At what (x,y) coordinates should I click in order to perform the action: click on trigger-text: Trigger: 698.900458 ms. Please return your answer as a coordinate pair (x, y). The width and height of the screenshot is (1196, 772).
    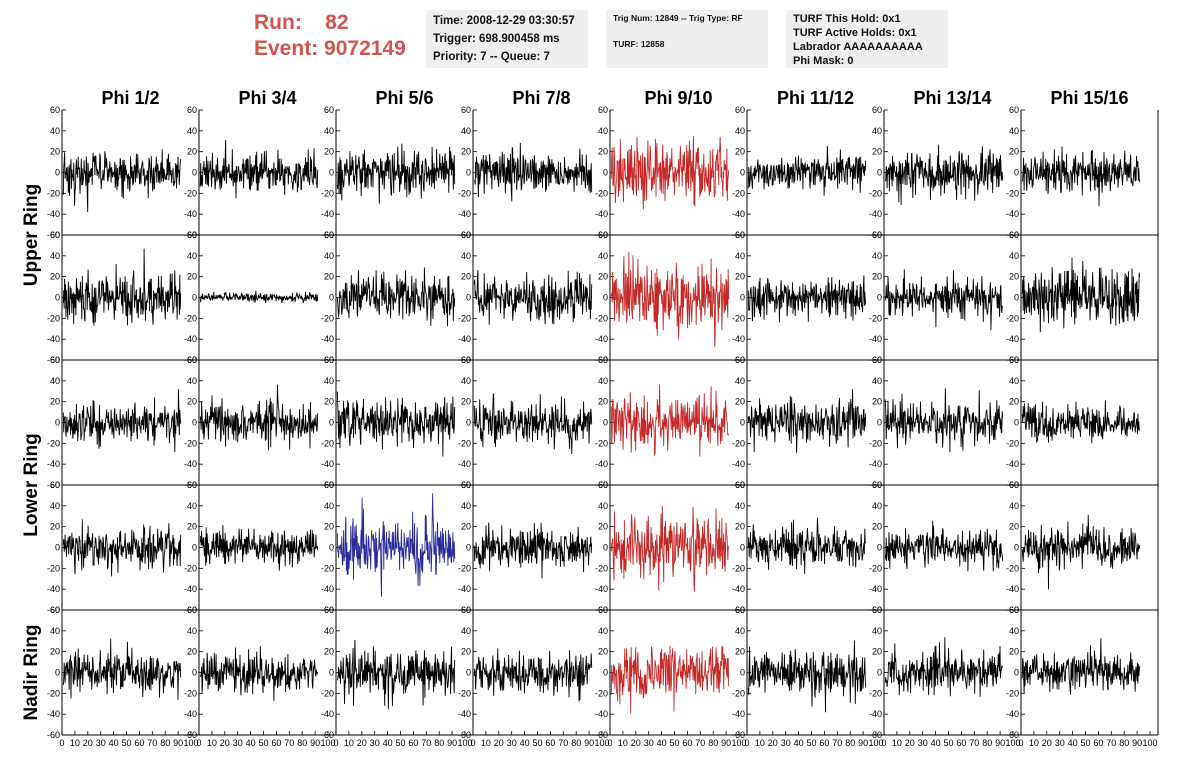
    Looking at the image, I should click on (496, 39).